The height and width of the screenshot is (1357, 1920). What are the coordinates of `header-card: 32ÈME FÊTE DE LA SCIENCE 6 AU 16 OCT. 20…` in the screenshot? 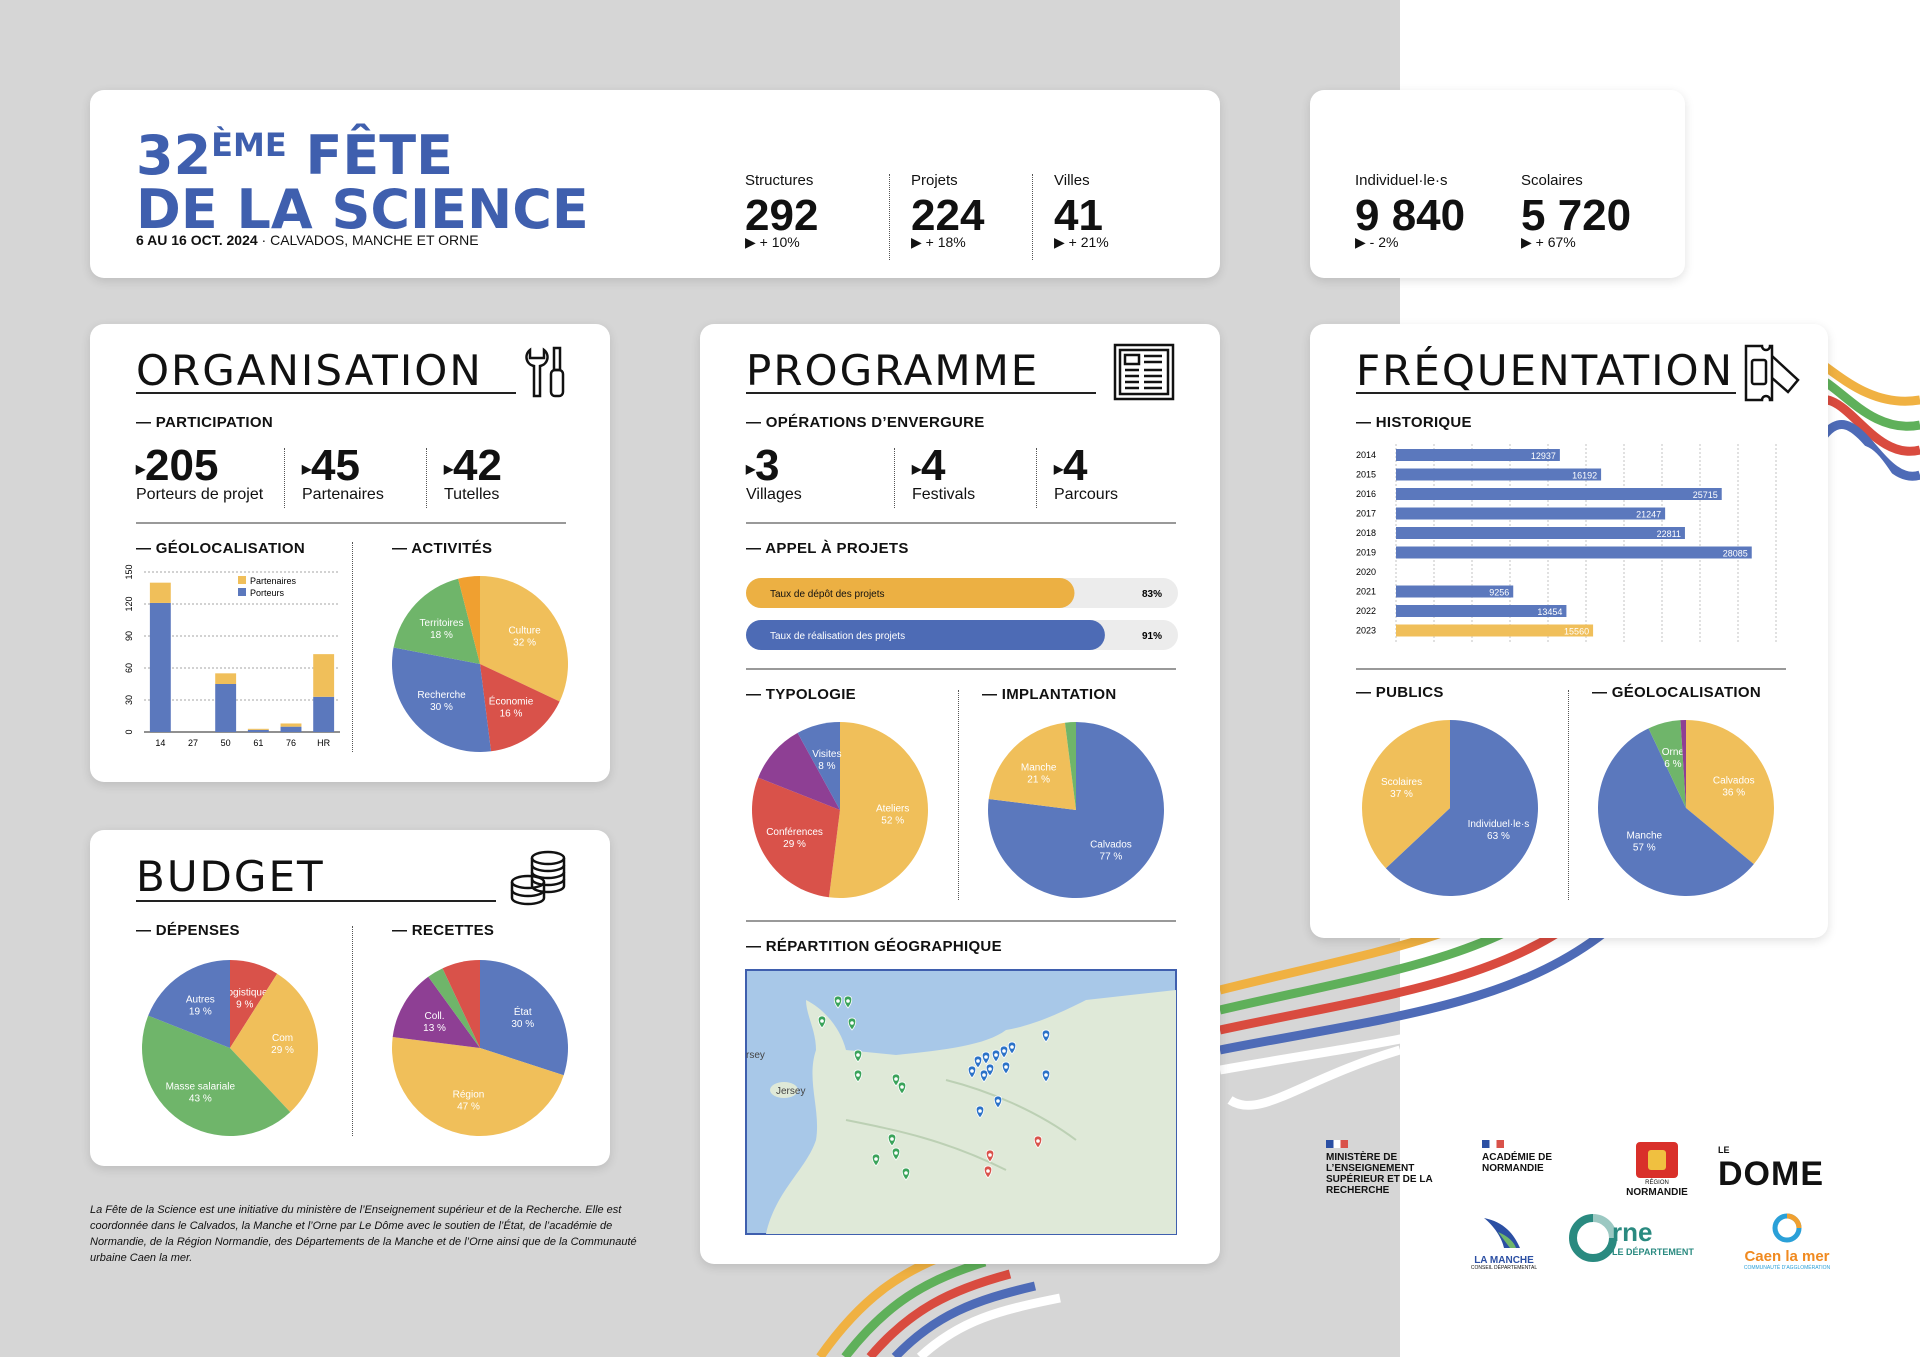 It's located at (655, 184).